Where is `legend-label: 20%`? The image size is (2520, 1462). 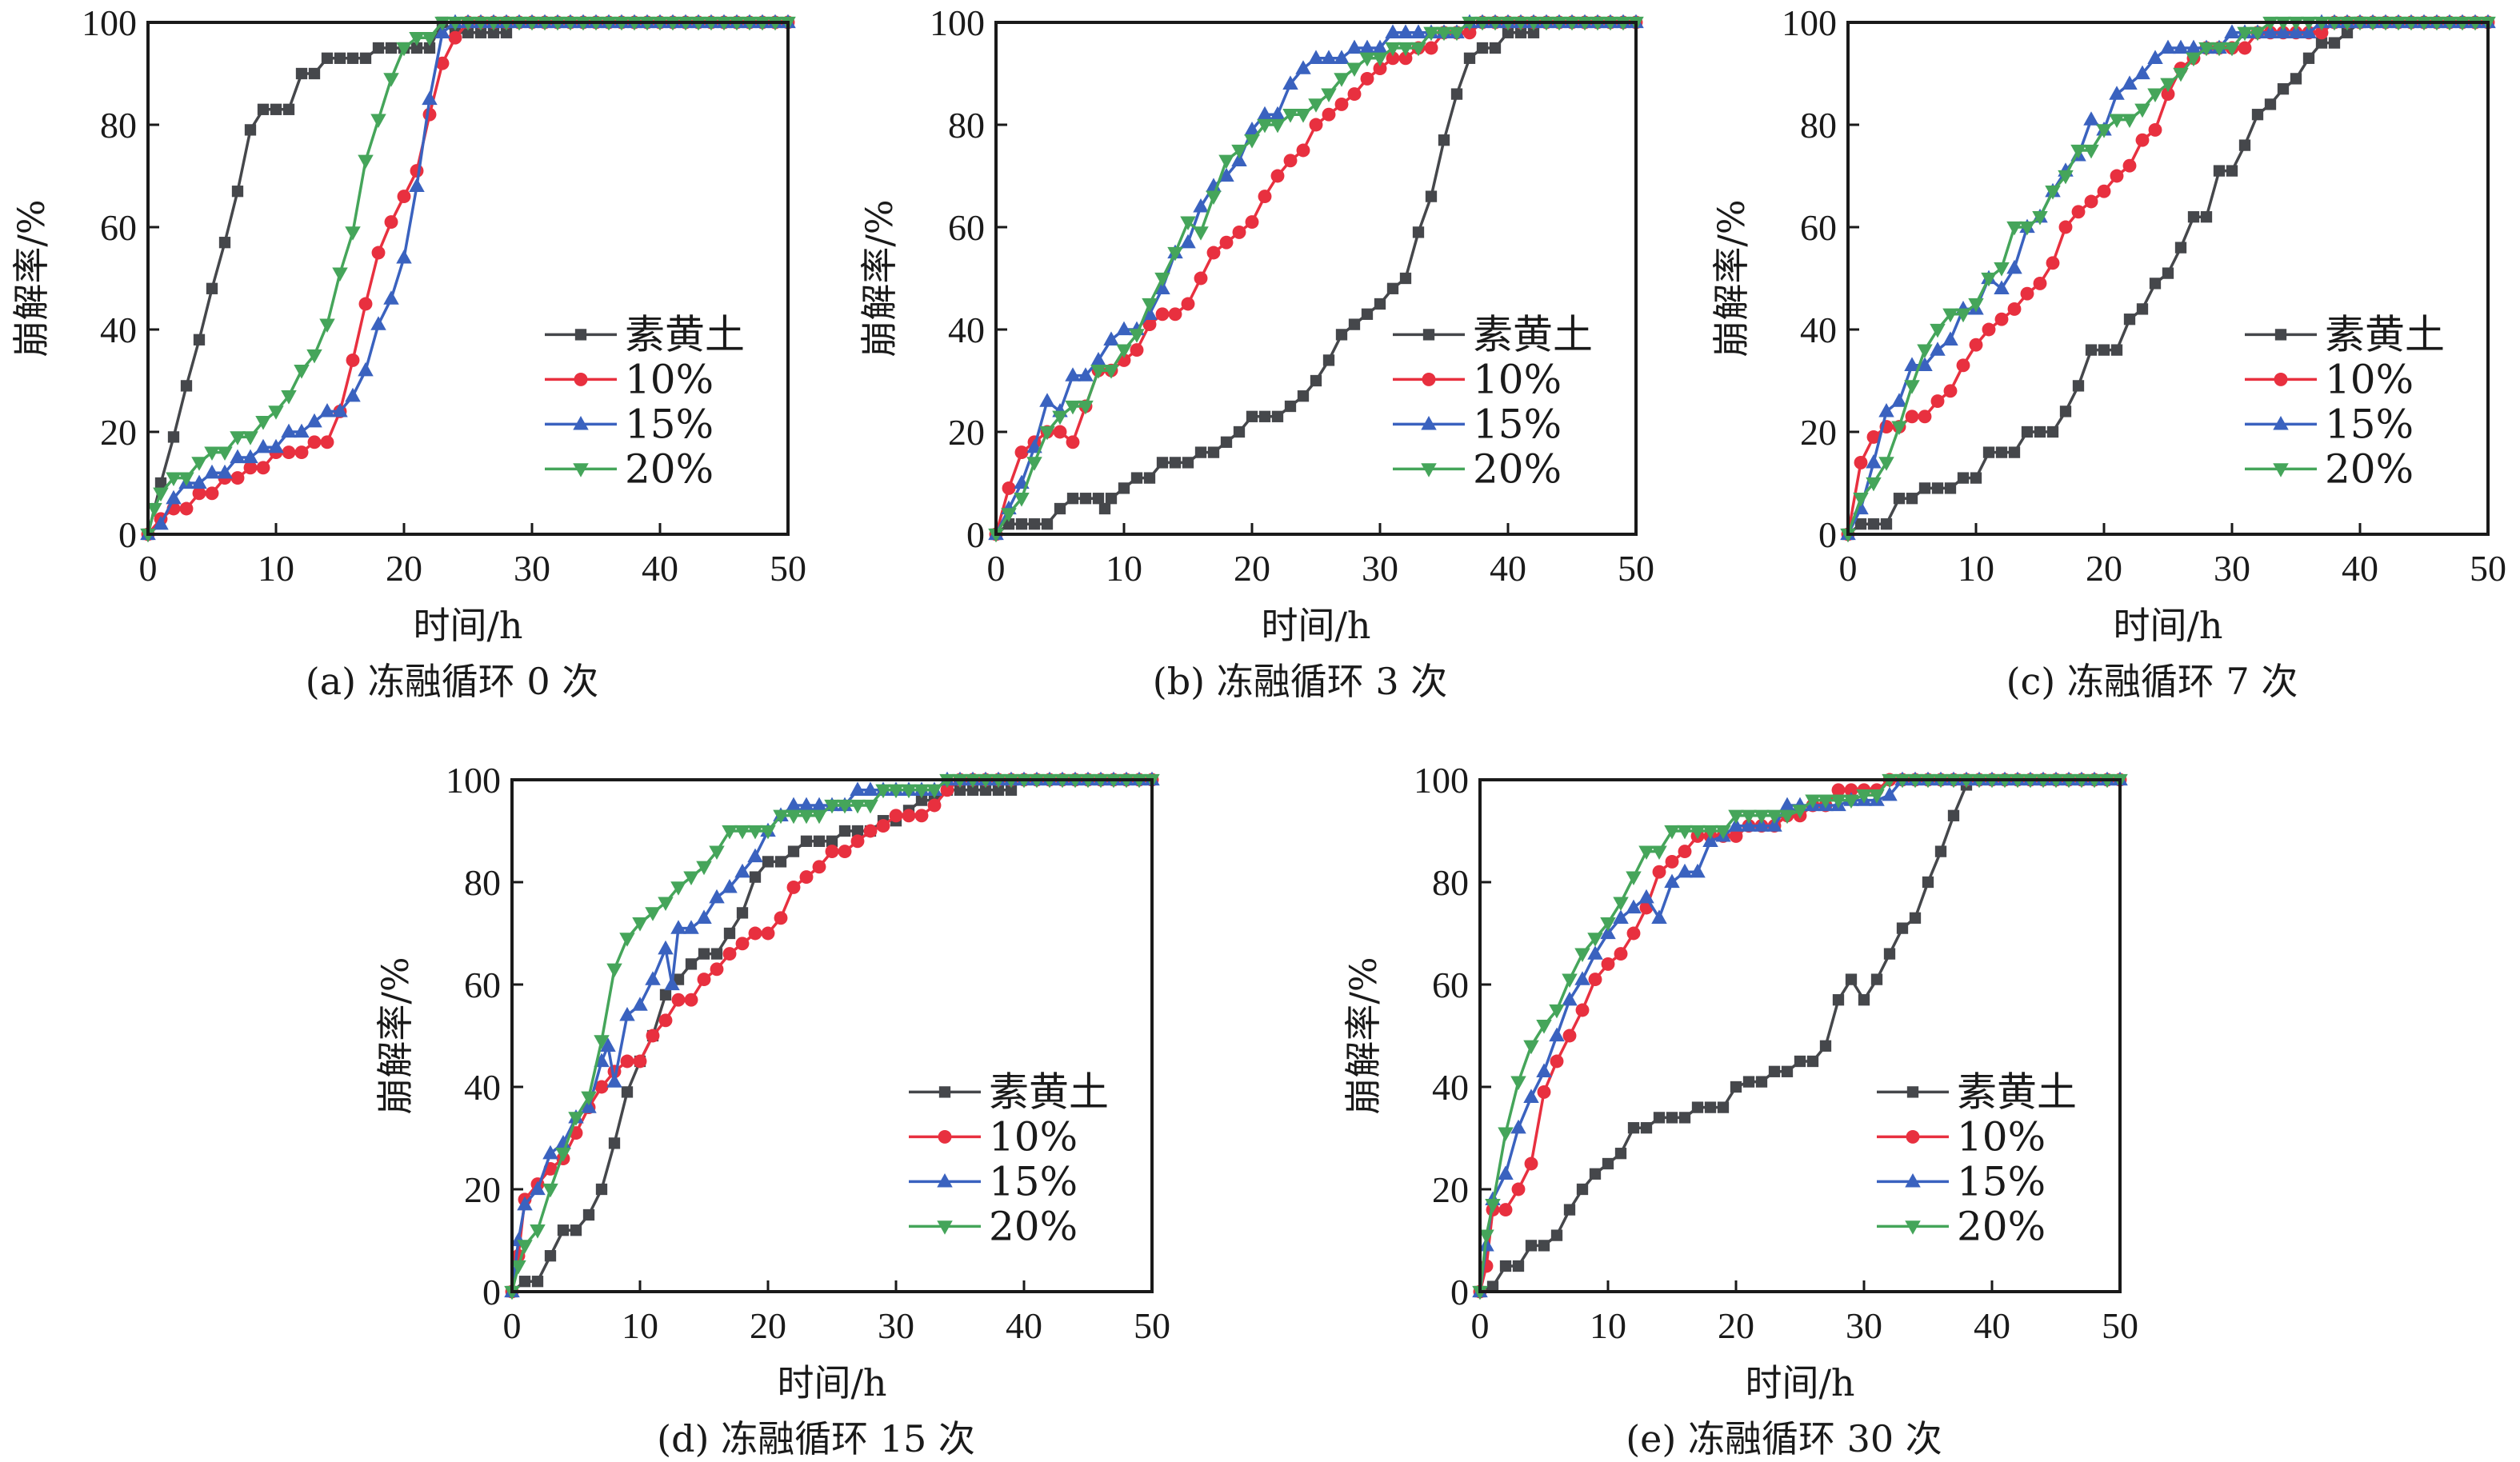
legend-label: 20% is located at coordinates (2369, 469).